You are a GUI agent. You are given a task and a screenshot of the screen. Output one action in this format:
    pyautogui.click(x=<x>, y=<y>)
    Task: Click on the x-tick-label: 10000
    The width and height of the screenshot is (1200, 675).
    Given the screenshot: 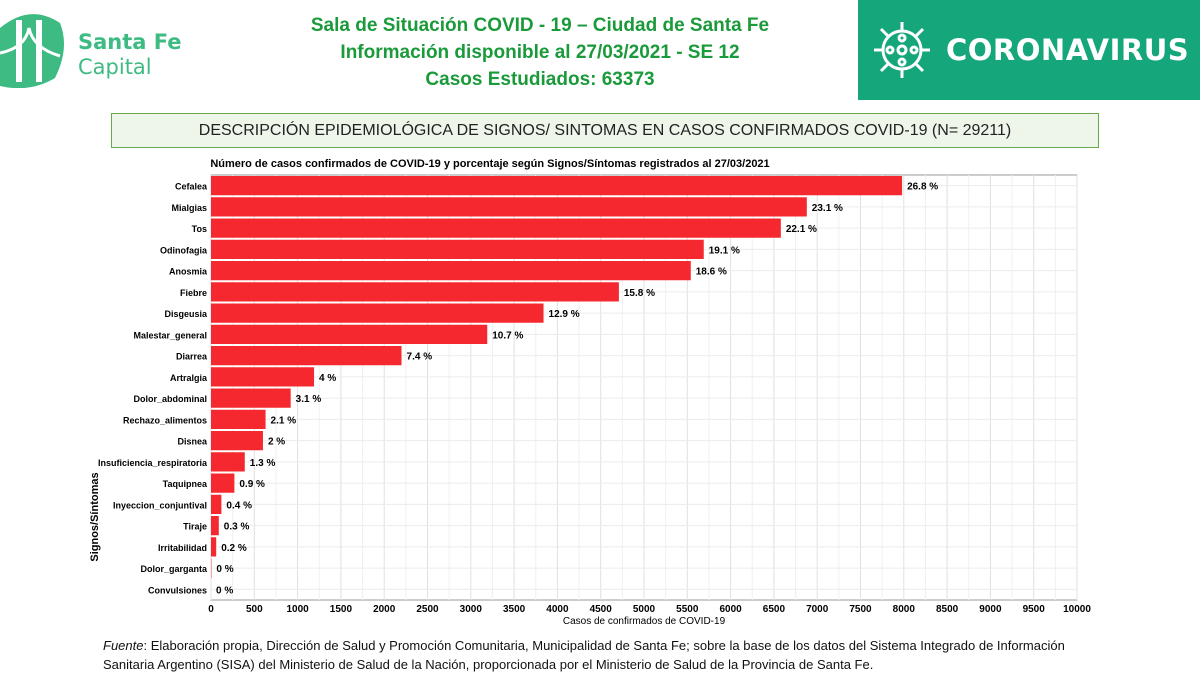 What is the action you would take?
    pyautogui.click(x=1077, y=609)
    